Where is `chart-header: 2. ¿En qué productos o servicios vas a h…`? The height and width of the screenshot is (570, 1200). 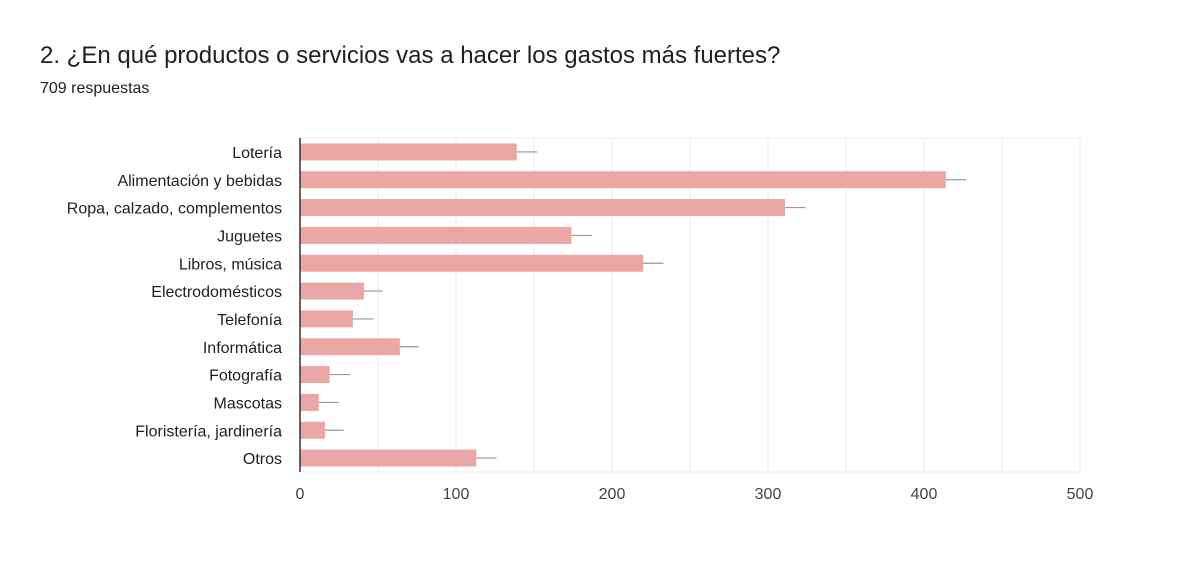 chart-header: 2. ¿En qué productos o servicios vas a h… is located at coordinates (410, 69).